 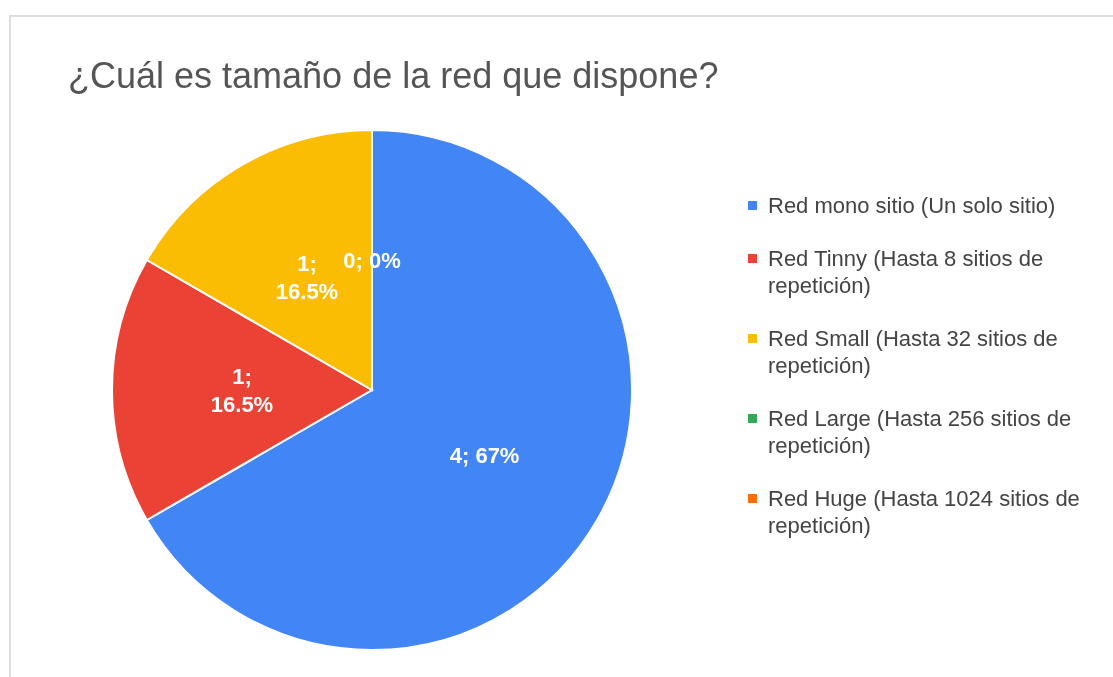 I want to click on data-label: 4; 67%, so click(x=484, y=455).